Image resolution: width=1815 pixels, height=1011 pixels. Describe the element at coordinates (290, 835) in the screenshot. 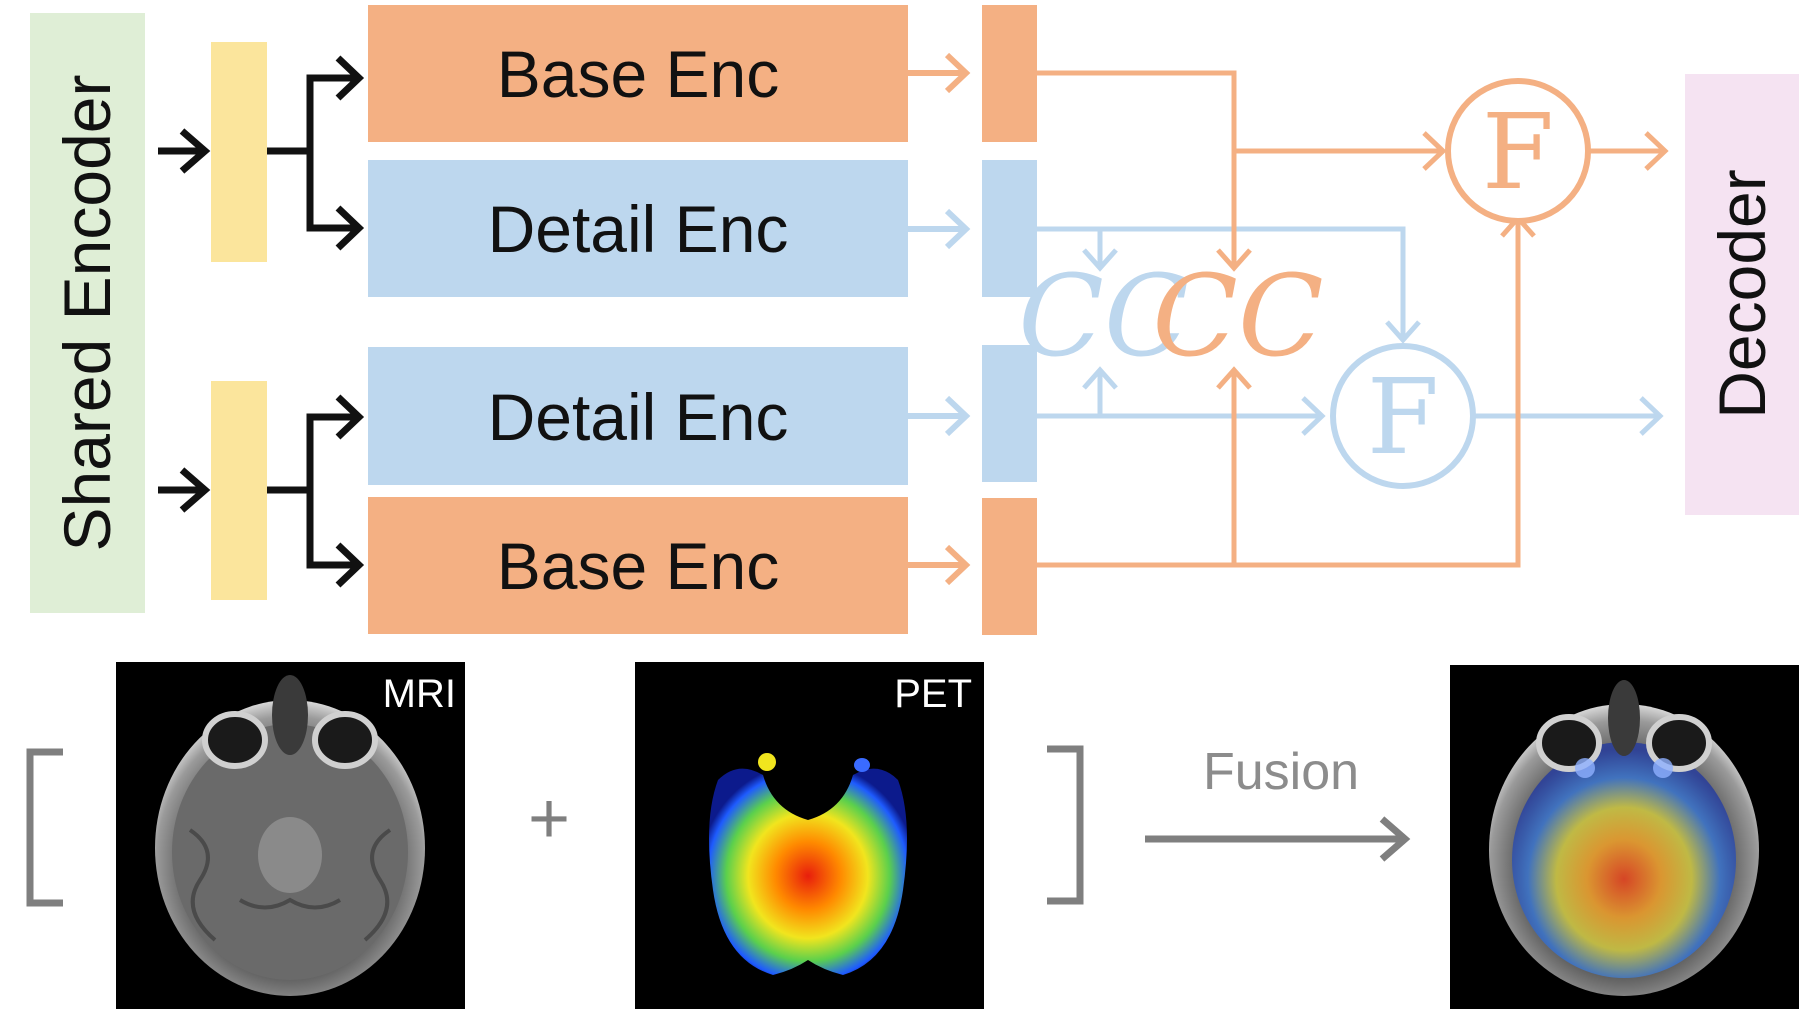

I see `mri-image` at that location.